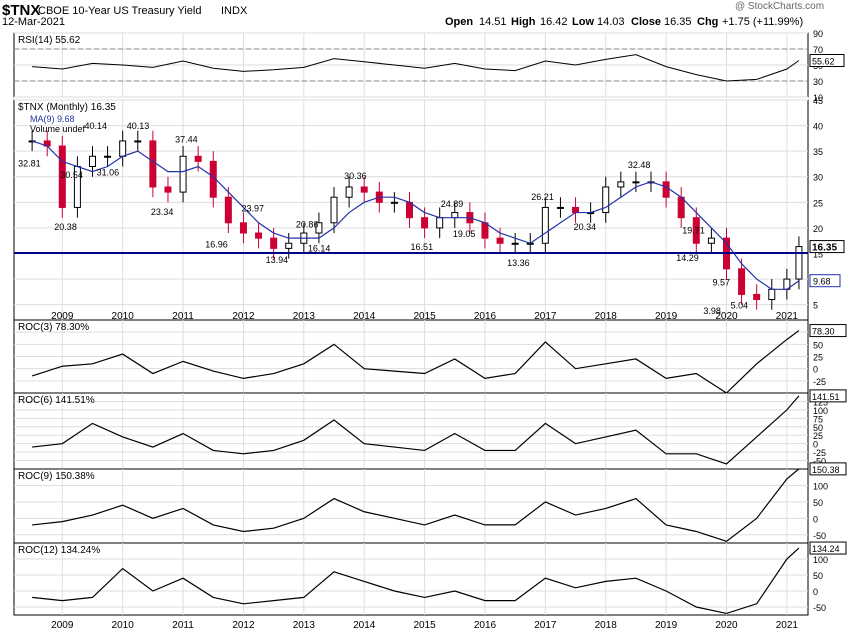 This screenshot has width=850, height=633. Describe the element at coordinates (243, 316) in the screenshot. I see `xaxis-label-mid: 2012` at that location.